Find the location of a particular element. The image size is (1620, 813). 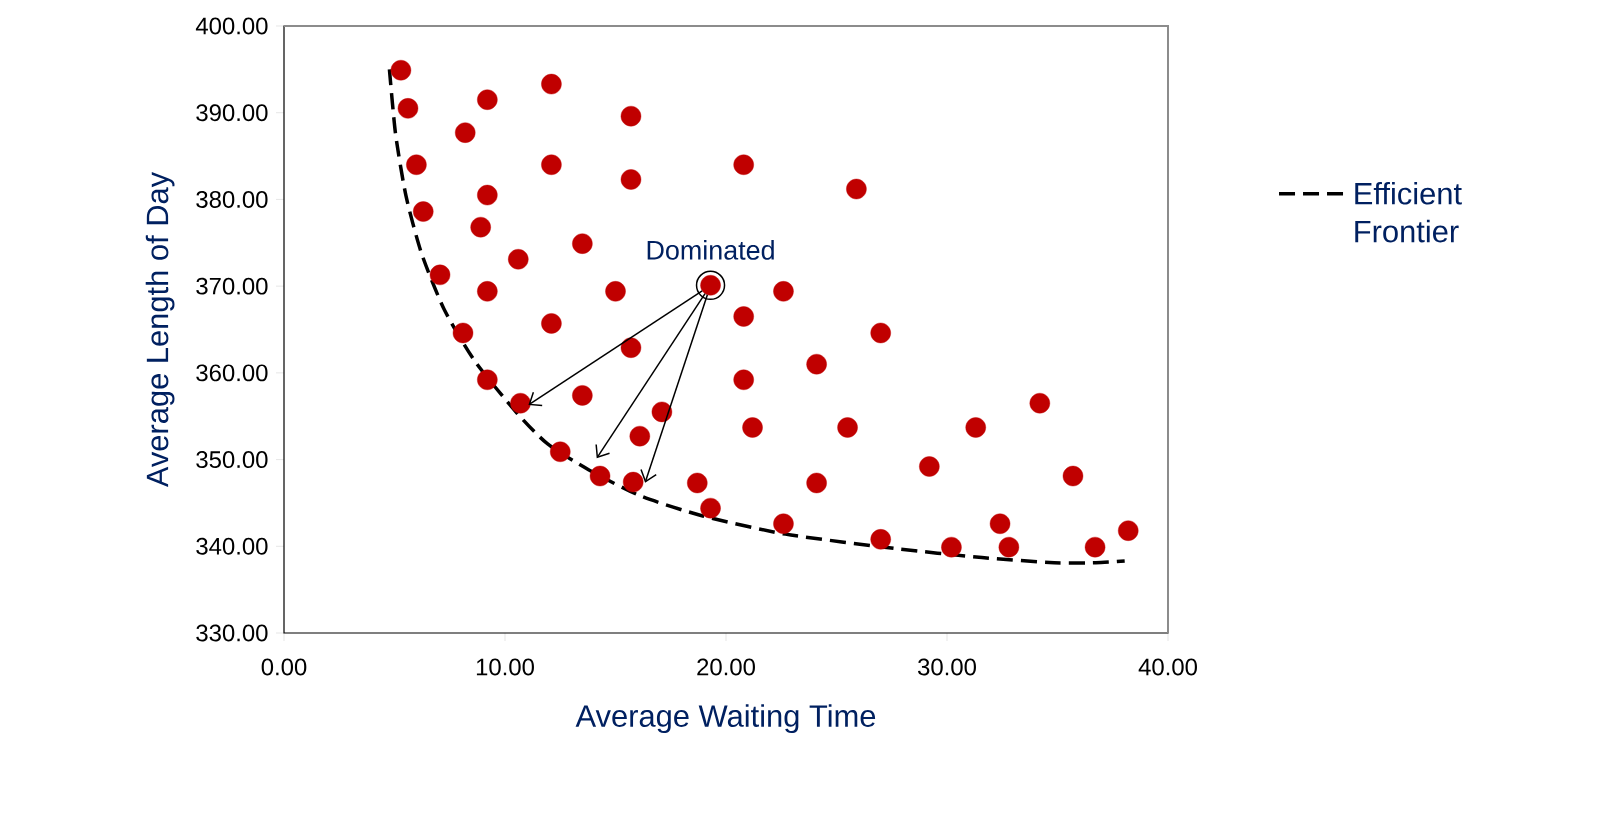

y-tick-label: 350.00 is located at coordinates (232, 460).